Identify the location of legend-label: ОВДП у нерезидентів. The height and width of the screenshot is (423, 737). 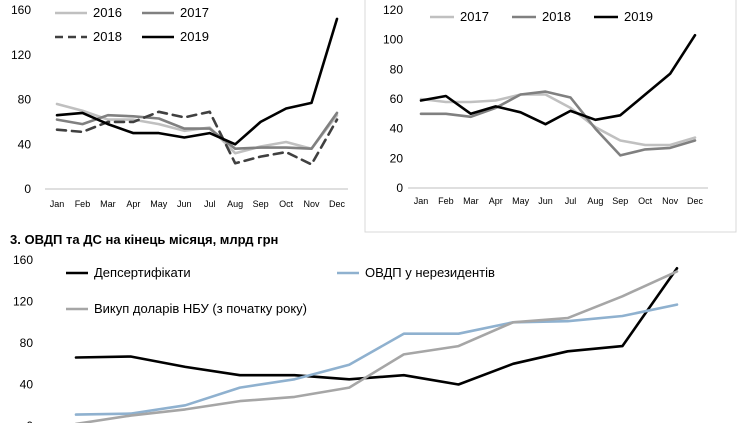
(430, 272).